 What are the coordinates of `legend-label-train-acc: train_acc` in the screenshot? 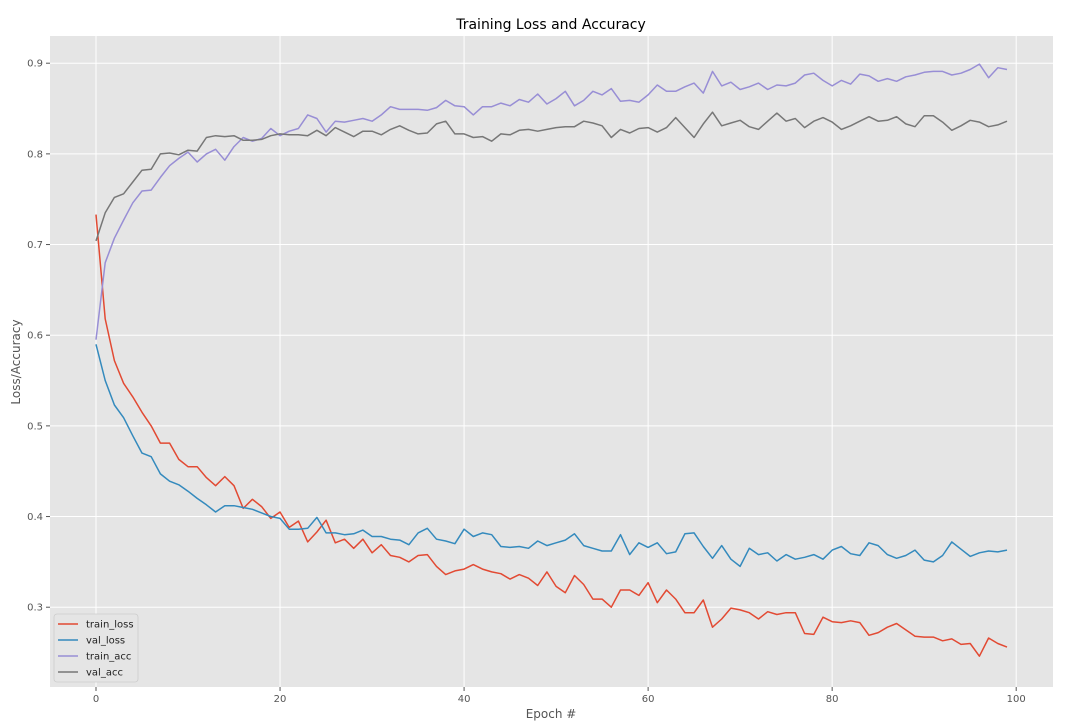 It's located at (108, 657).